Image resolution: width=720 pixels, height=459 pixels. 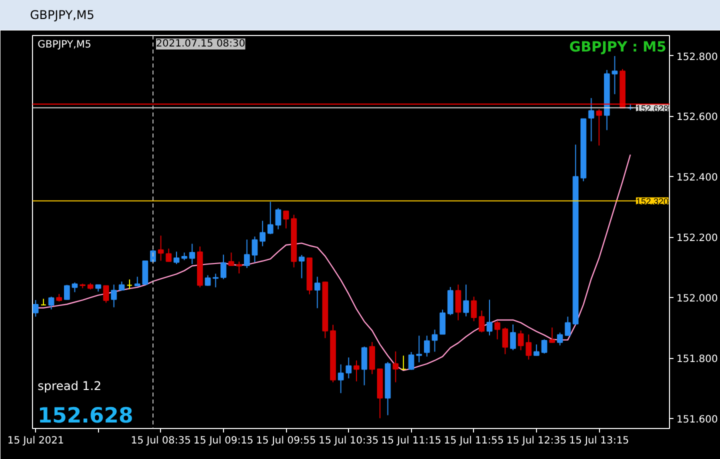 What do you see at coordinates (617, 47) in the screenshot?
I see `annotation: GBPJPY : M5` at bounding box center [617, 47].